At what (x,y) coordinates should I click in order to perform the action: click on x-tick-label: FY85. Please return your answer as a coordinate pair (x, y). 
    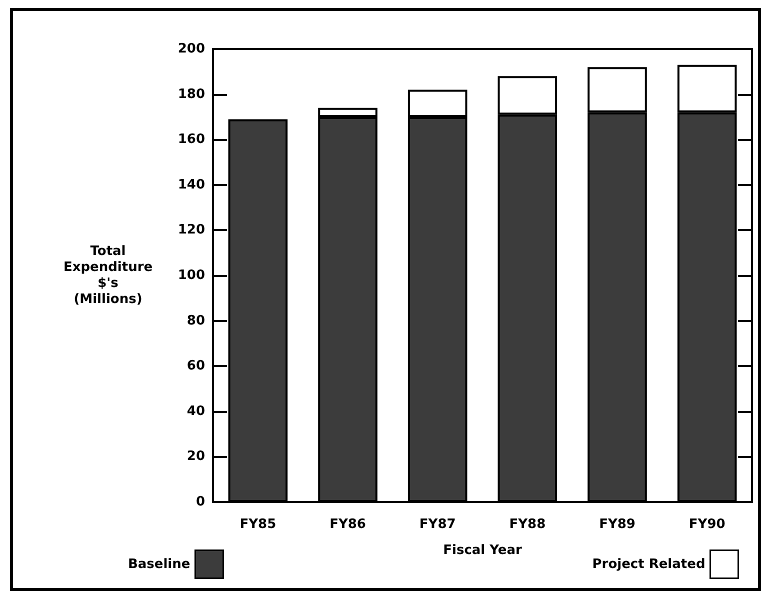
    Looking at the image, I should click on (258, 524).